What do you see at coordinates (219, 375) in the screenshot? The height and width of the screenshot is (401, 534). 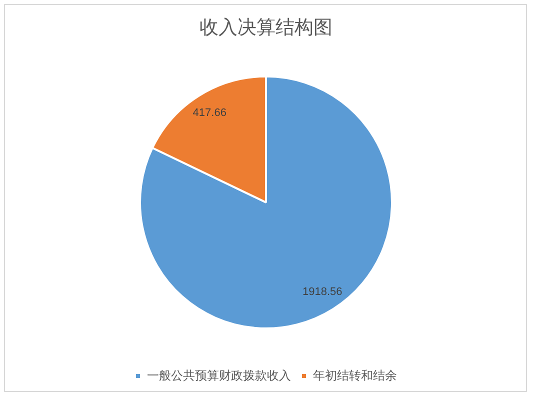 I see `legend-label: 一般公共预算财政拨款收入` at bounding box center [219, 375].